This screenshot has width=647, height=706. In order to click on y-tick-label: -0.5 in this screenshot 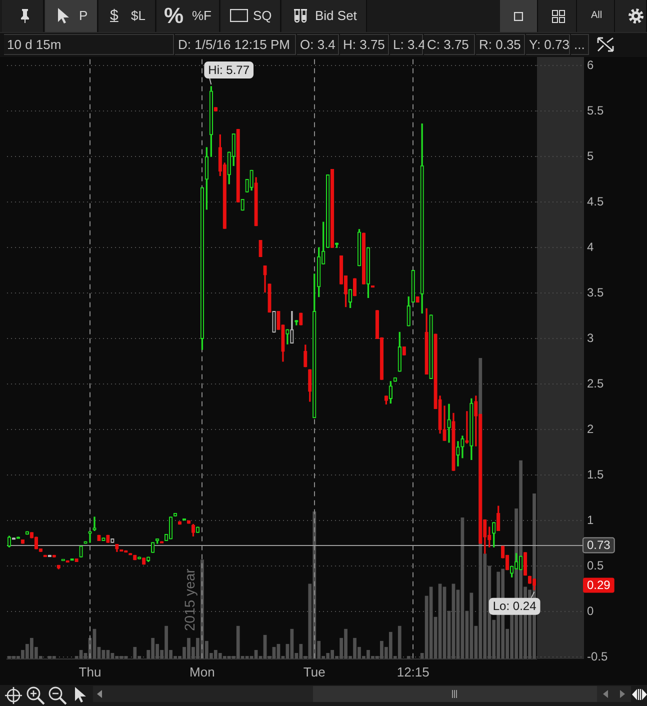, I will do `click(597, 656)`.